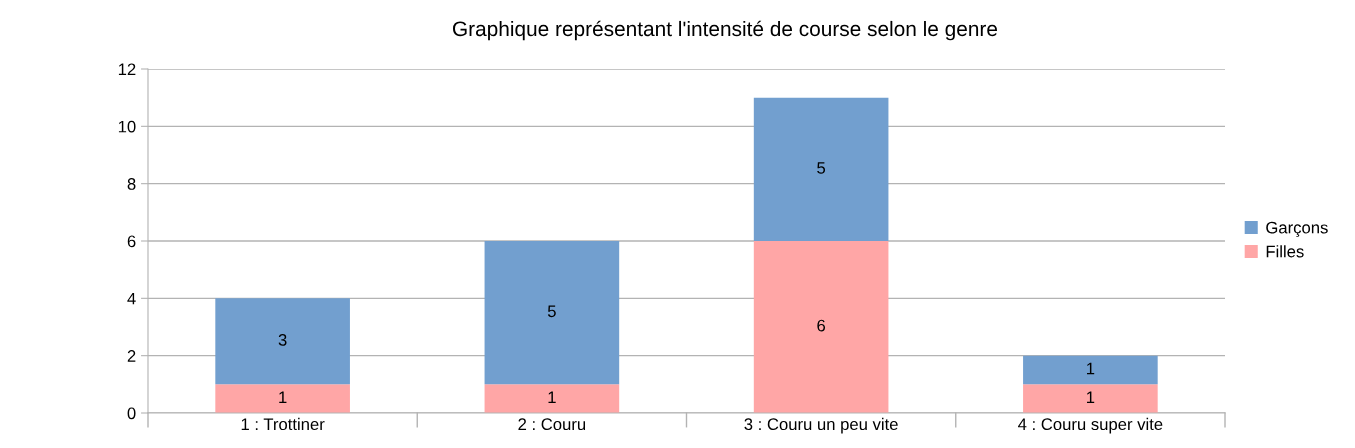 This screenshot has height=448, width=1355. I want to click on y-tick-label: 10, so click(127, 126).